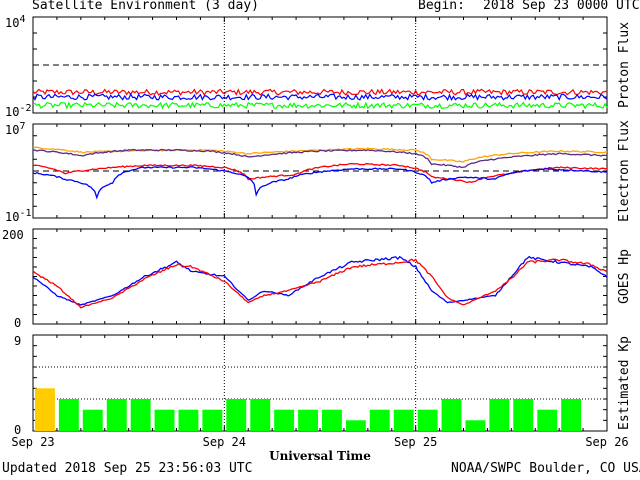 Image resolution: width=640 pixels, height=480 pixels. What do you see at coordinates (17, 323) in the screenshot?
I see `hp-y-tick-label-bottom: 0` at bounding box center [17, 323].